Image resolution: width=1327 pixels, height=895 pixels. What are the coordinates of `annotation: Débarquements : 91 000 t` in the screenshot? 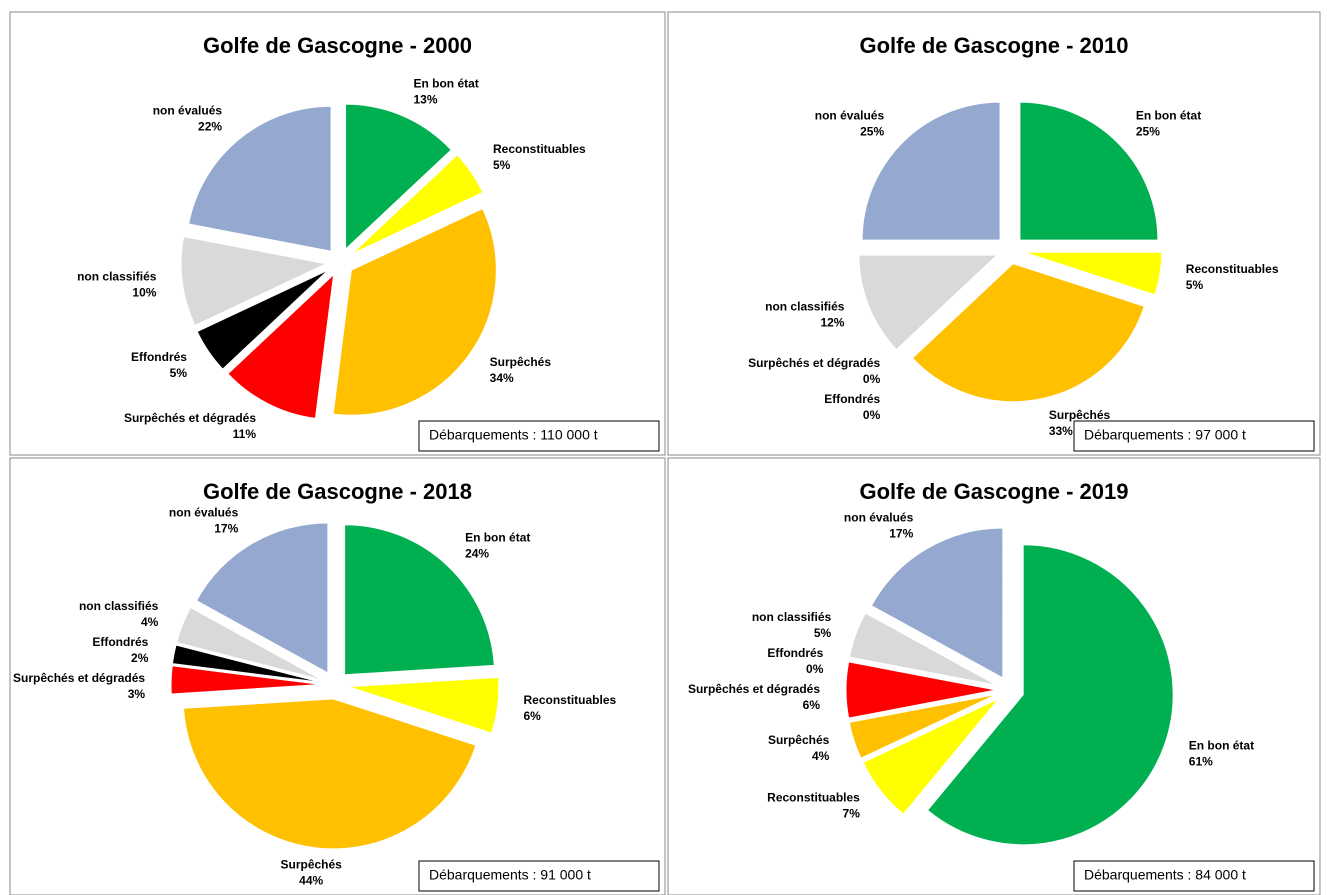 It's located at (510, 875).